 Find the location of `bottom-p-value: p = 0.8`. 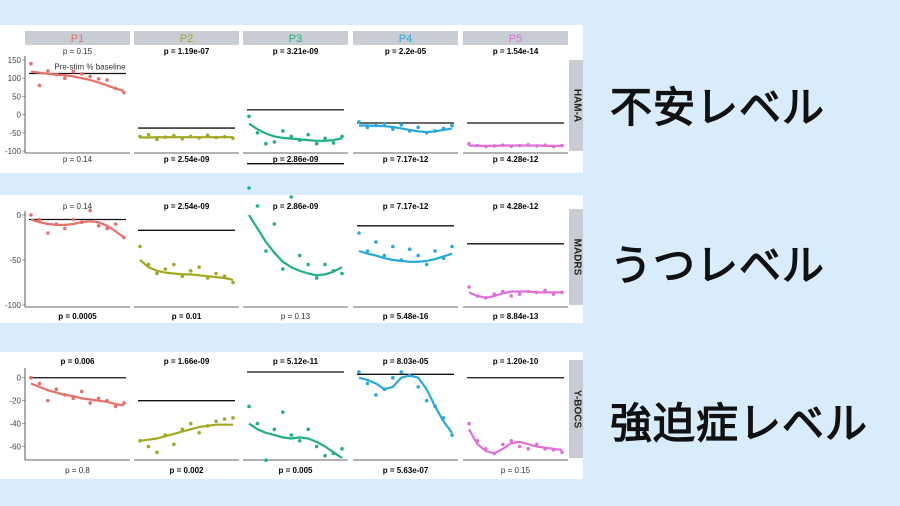

bottom-p-value: p = 0.8 is located at coordinates (77, 470).